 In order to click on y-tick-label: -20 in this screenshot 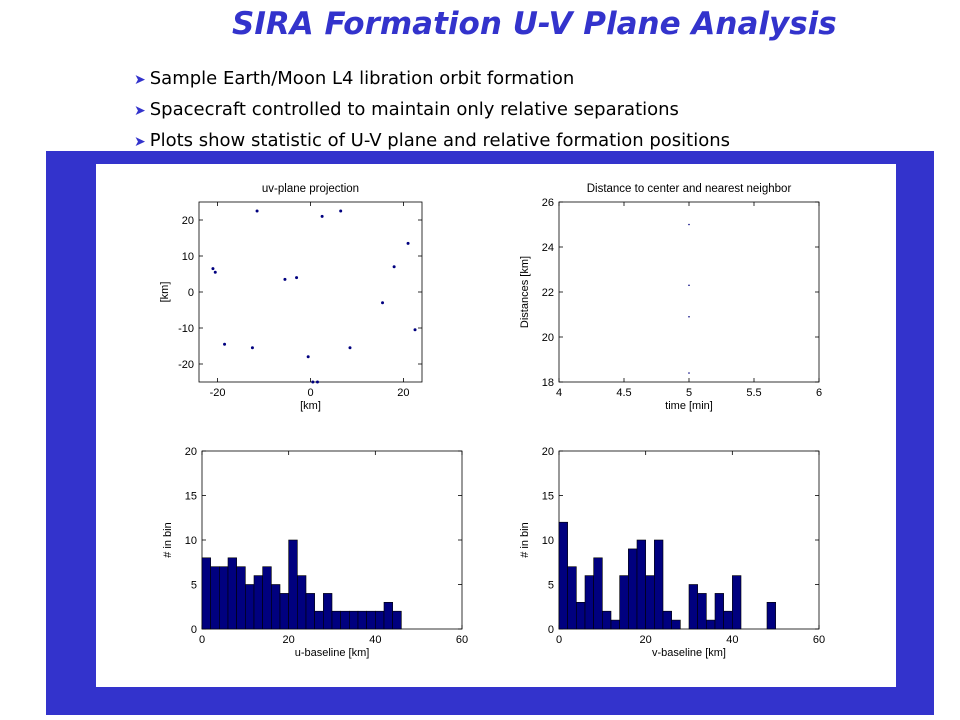, I will do `click(186, 365)`.